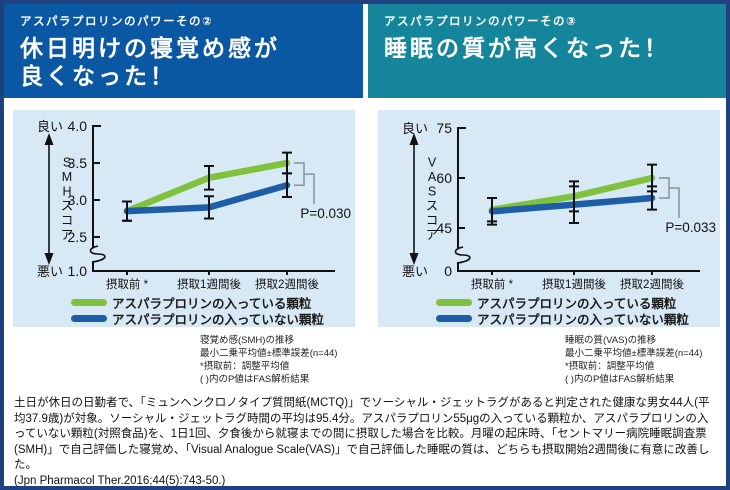 The height and width of the screenshot is (490, 730). I want to click on chart-text: 2.5, so click(78, 237).